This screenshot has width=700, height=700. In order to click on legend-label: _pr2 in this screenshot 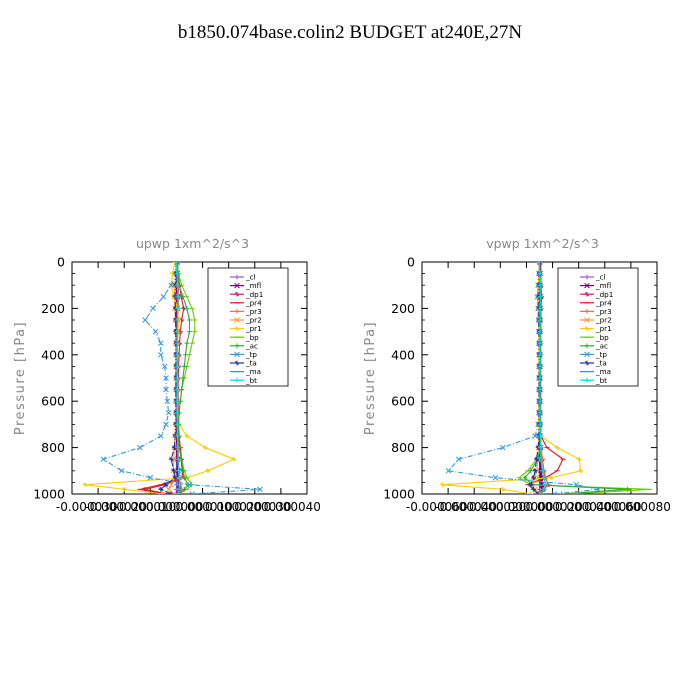, I will do `click(253, 320)`.